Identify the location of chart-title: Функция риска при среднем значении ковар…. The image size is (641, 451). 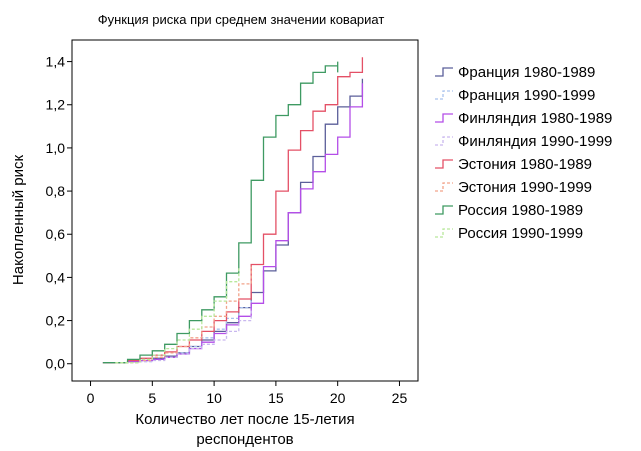
(241, 19).